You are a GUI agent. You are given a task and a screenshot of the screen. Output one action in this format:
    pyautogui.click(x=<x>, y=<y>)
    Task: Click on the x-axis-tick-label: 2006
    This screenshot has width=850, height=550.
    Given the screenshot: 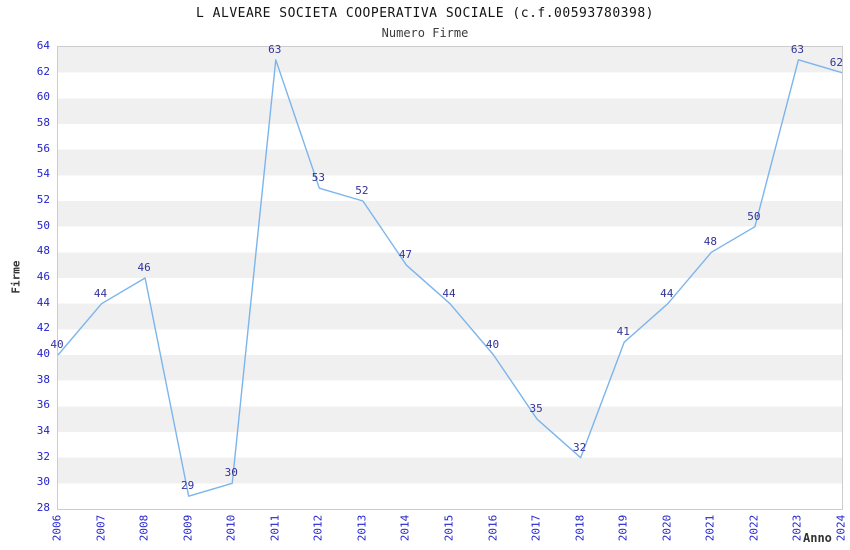 What is the action you would take?
    pyautogui.click(x=57, y=528)
    